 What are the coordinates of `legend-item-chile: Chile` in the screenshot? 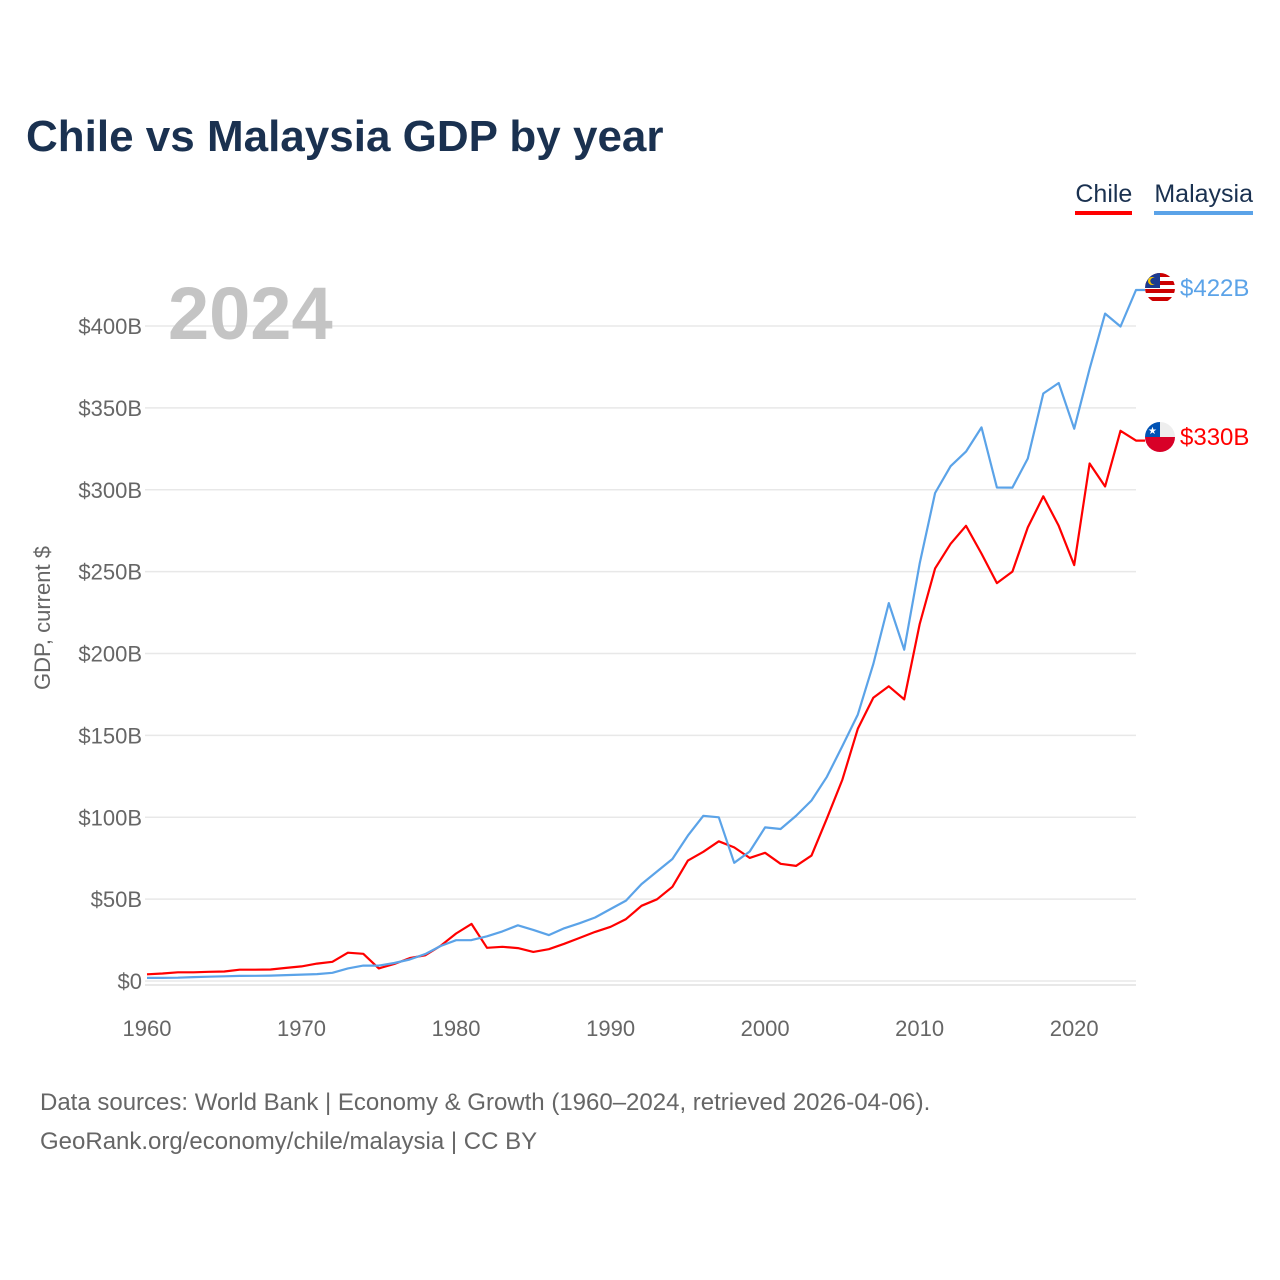 It's located at (1104, 197).